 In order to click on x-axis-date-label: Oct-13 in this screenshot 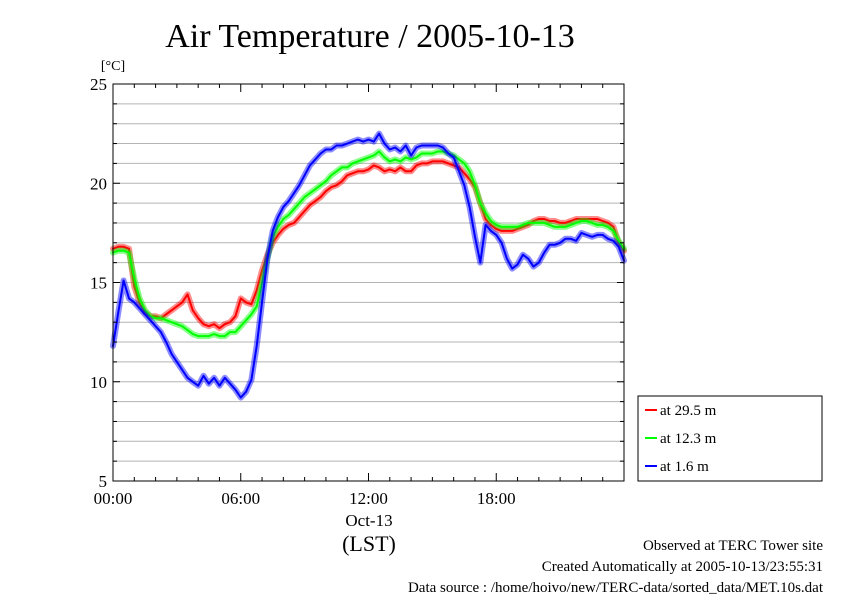, I will do `click(368, 520)`.